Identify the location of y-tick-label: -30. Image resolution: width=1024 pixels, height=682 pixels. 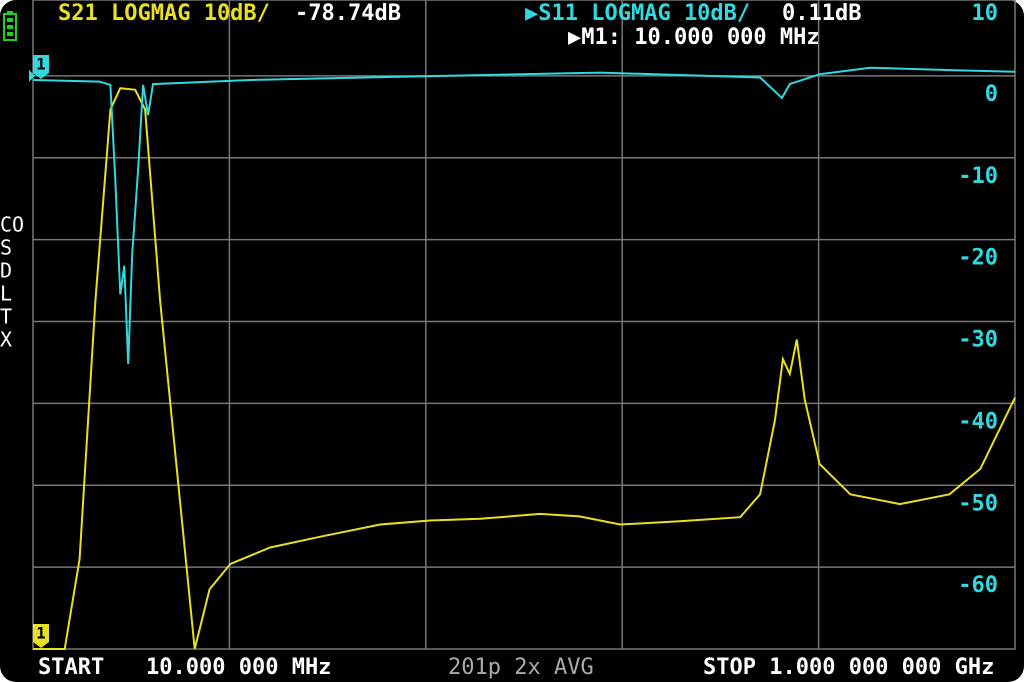
(978, 340).